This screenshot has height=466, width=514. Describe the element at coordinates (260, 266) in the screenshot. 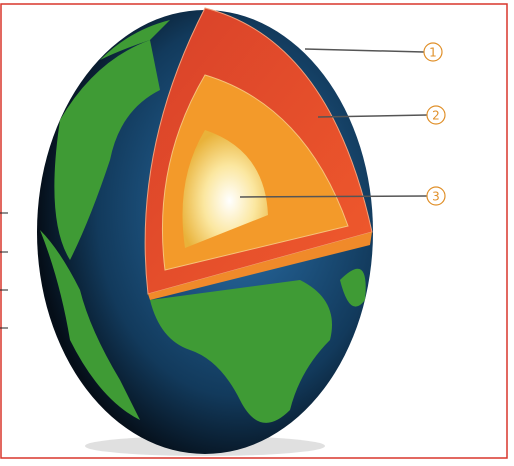

I see `mantle-edge` at that location.